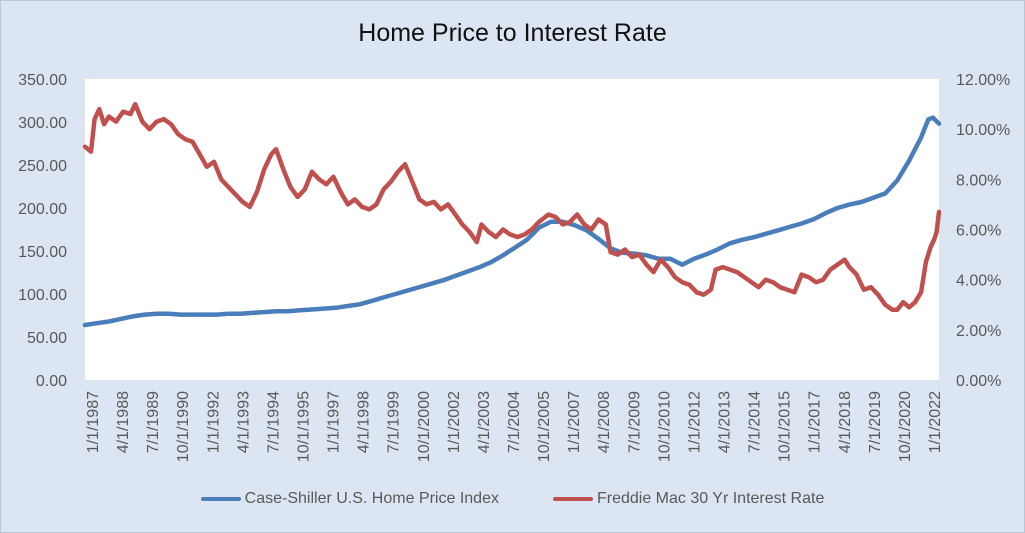 This screenshot has height=533, width=1025. Describe the element at coordinates (978, 331) in the screenshot. I see `y-right-tick-label: 2.00%` at that location.